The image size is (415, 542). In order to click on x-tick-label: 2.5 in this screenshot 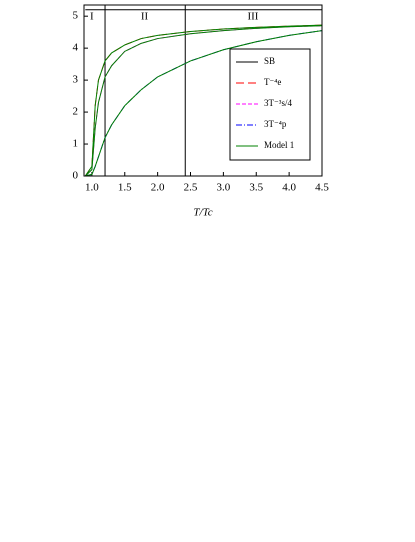, I will do `click(191, 188)`.